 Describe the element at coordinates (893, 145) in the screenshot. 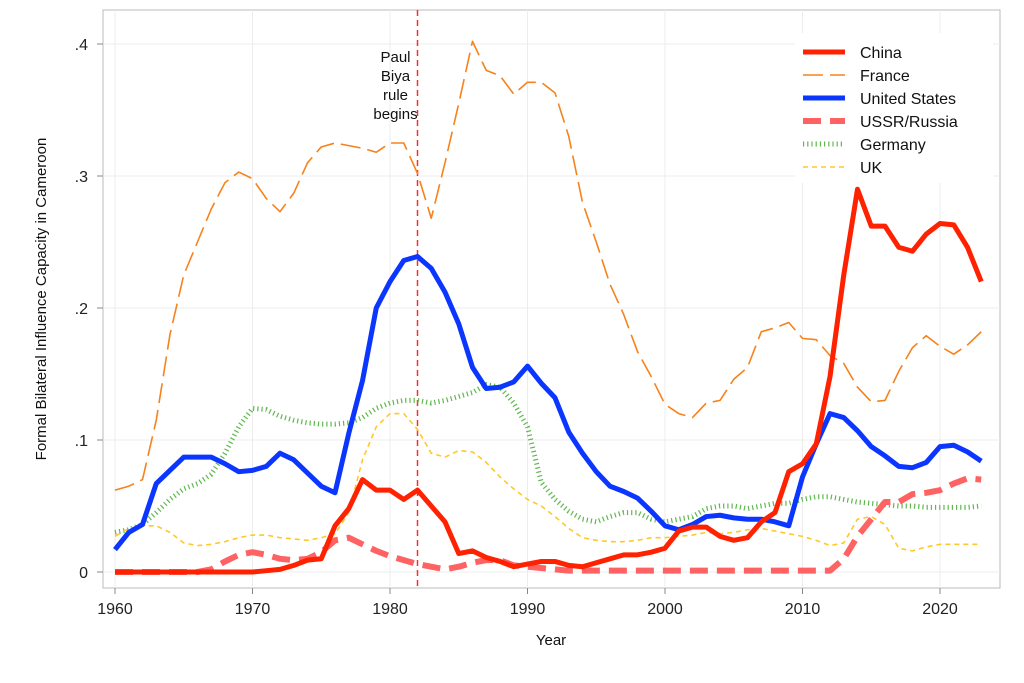

I see `legend-label: Germany` at that location.